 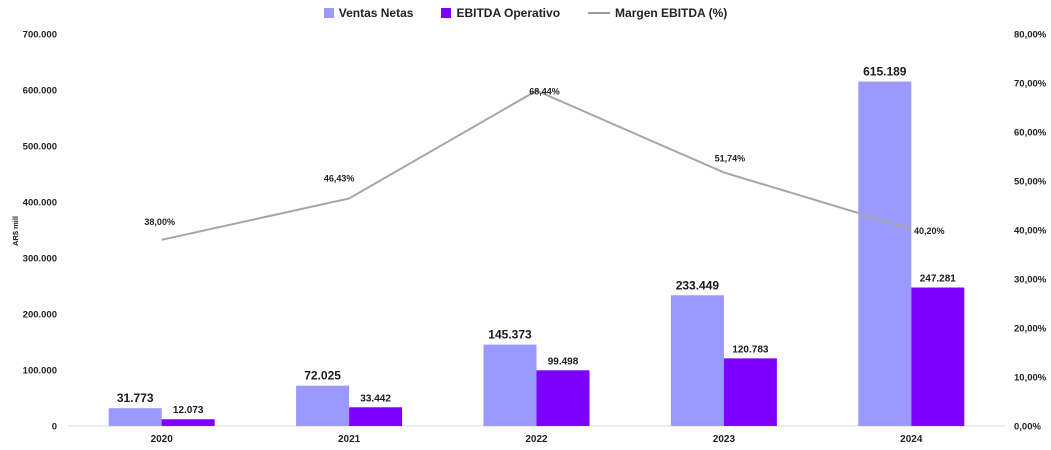 I want to click on y-tick-label: 100.000, so click(x=40, y=371).